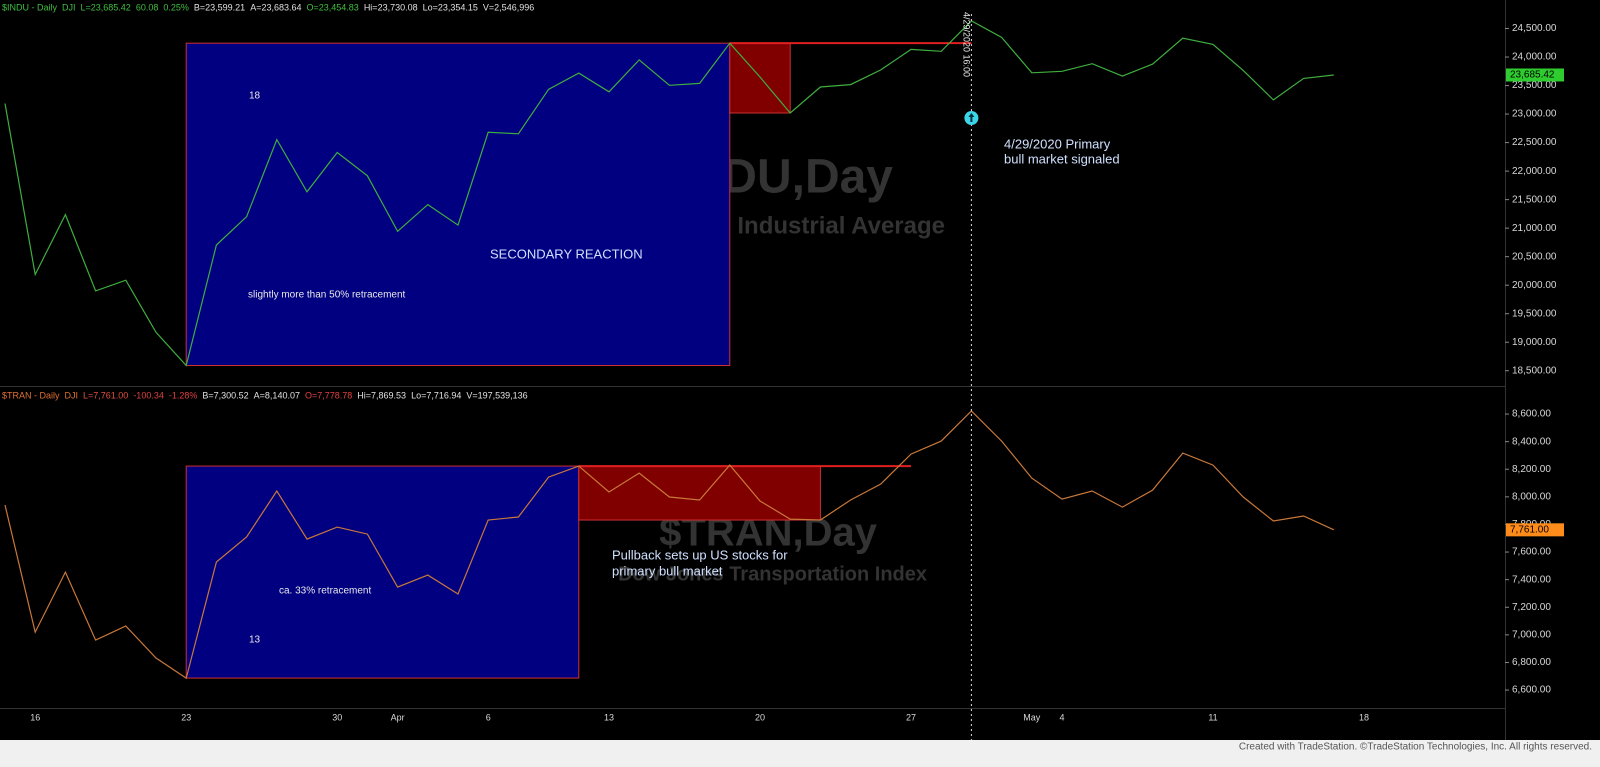 This screenshot has width=1600, height=767. I want to click on y-tick-label: 23,000.00, so click(1534, 114).